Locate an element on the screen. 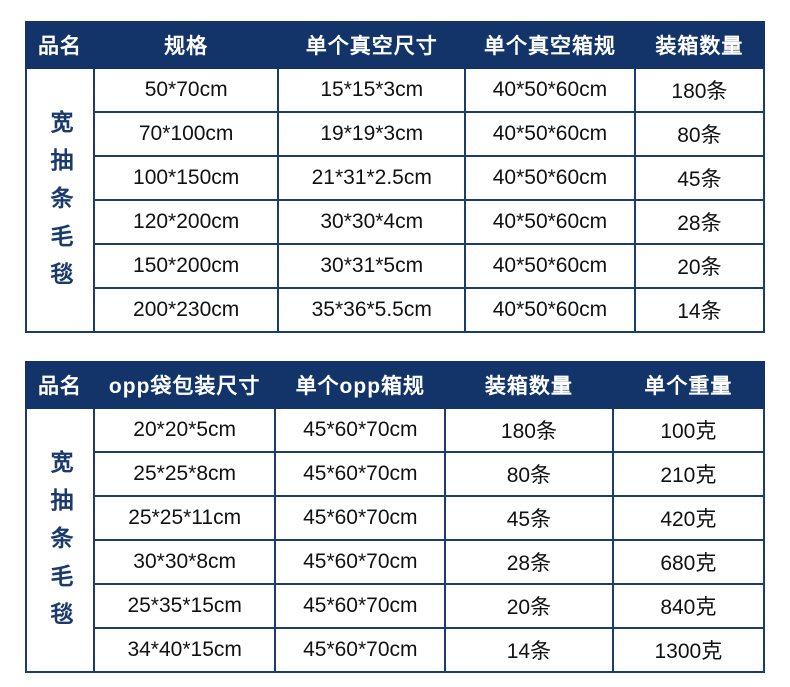 The height and width of the screenshot is (687, 790). cell-spec: 50*70cm is located at coordinates (186, 90).